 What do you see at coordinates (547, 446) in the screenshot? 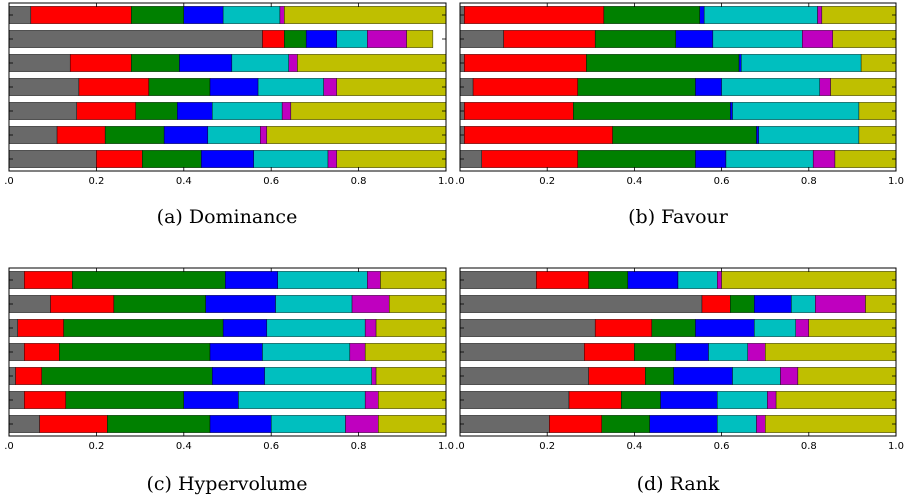
I see `x-tick-label: 0.2` at bounding box center [547, 446].